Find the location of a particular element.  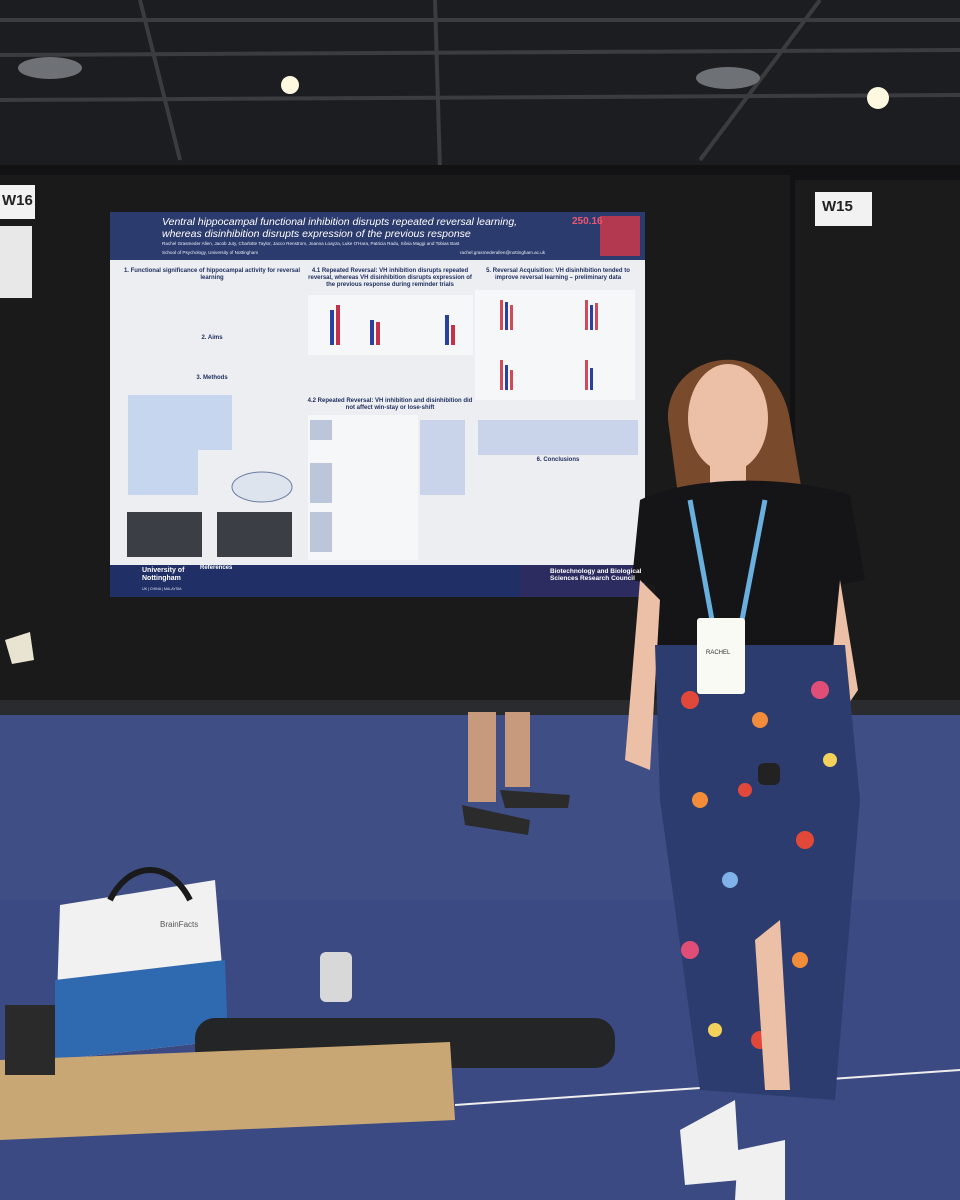

board-number: W15 is located at coordinates (837, 206).